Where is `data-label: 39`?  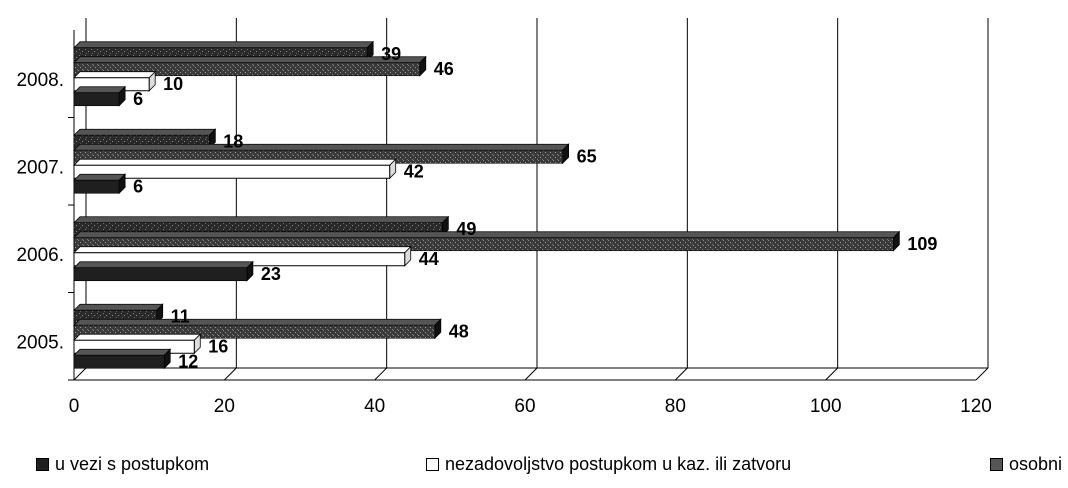
data-label: 39 is located at coordinates (391, 54).